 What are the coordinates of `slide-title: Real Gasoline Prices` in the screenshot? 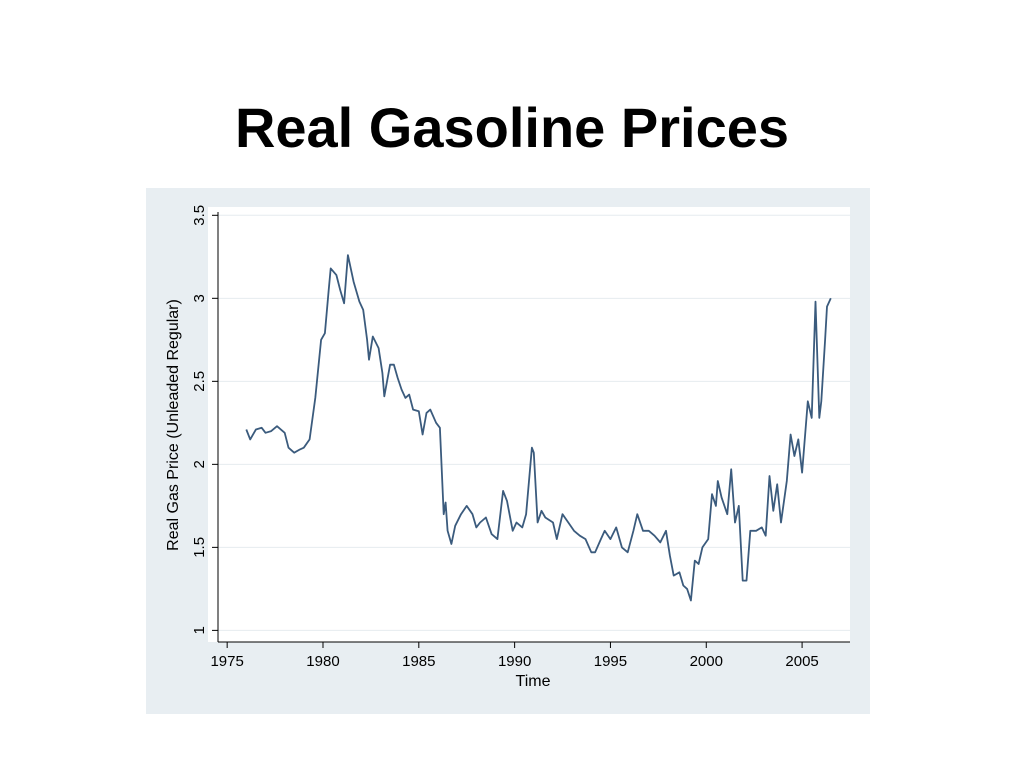 It's located at (512, 127).